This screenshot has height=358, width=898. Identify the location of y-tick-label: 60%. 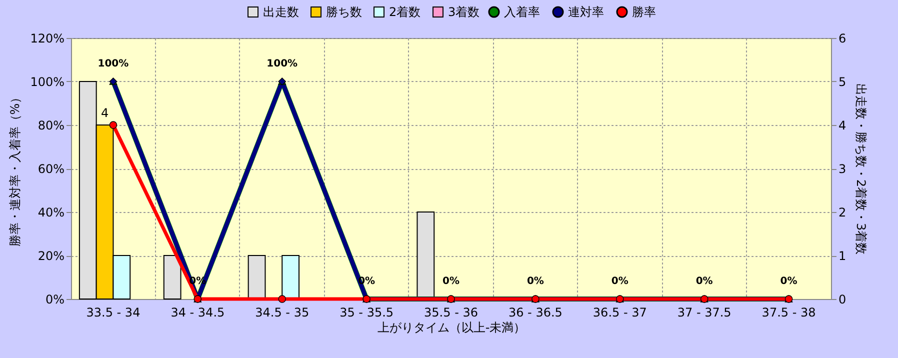
(51, 169).